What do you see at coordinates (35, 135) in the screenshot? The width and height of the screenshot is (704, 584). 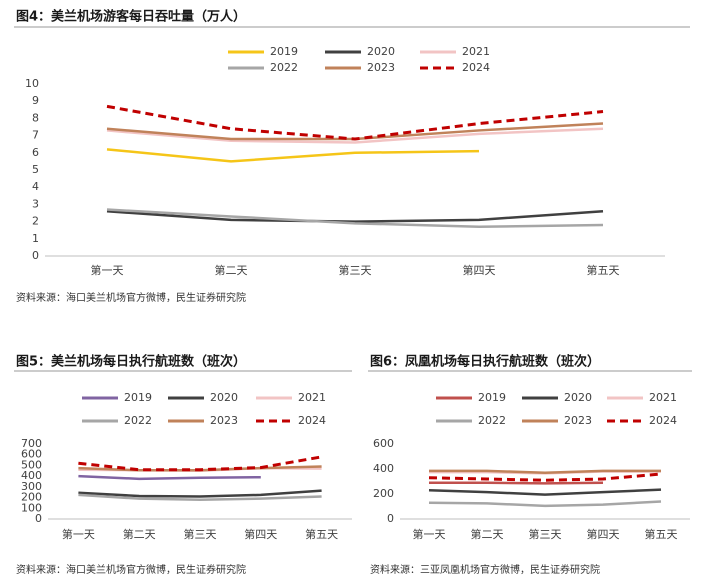 I see `y-tick-label: 7` at bounding box center [35, 135].